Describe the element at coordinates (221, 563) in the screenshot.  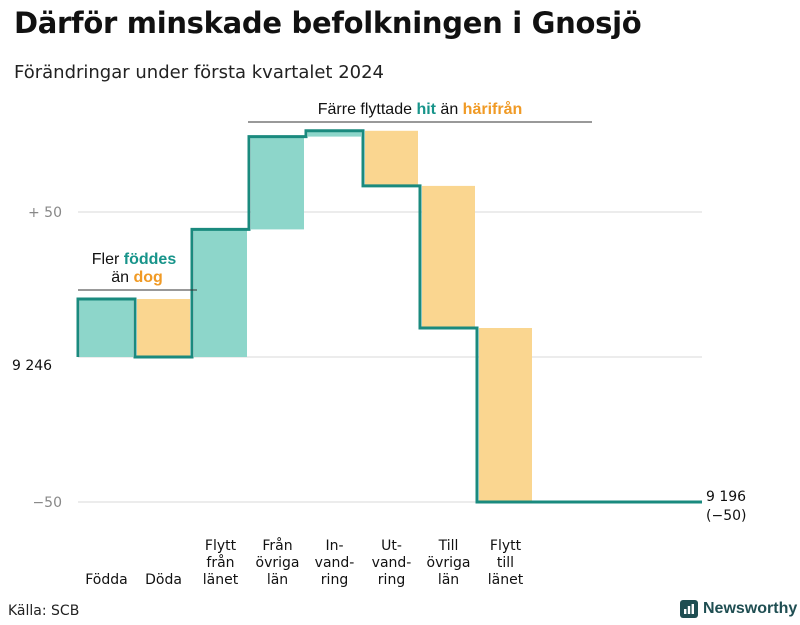
I see `category-label: Flytt från länet` at that location.